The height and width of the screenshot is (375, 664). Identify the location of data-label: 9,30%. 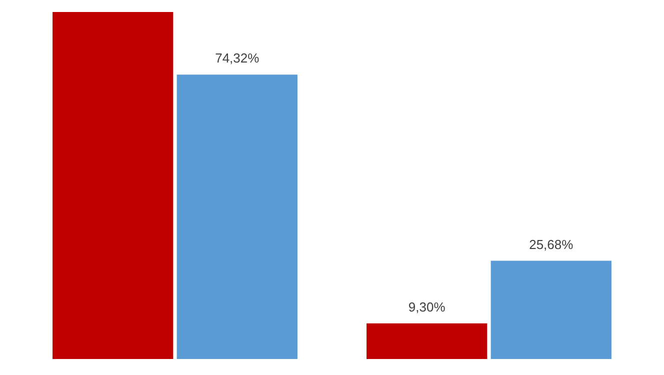
(427, 306).